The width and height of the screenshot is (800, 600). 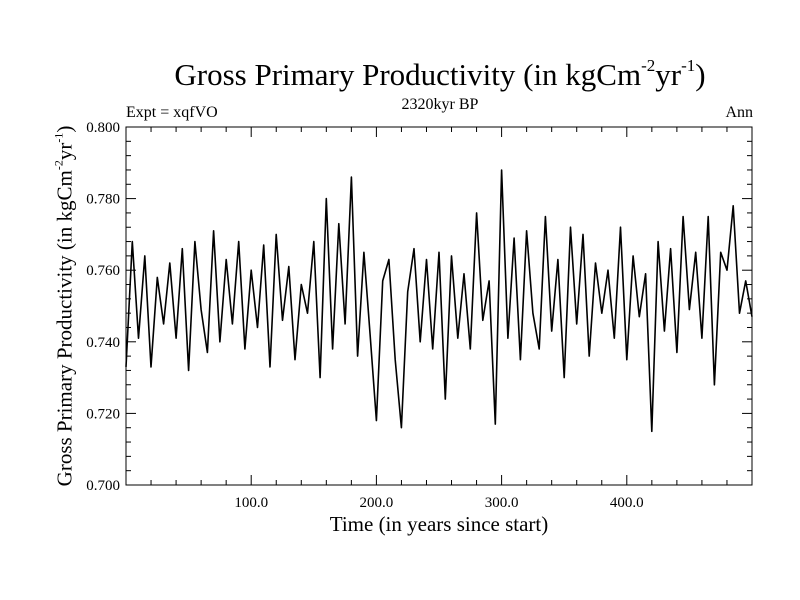 What do you see at coordinates (103, 271) in the screenshot?
I see `y-tick-label: 0.760` at bounding box center [103, 271].